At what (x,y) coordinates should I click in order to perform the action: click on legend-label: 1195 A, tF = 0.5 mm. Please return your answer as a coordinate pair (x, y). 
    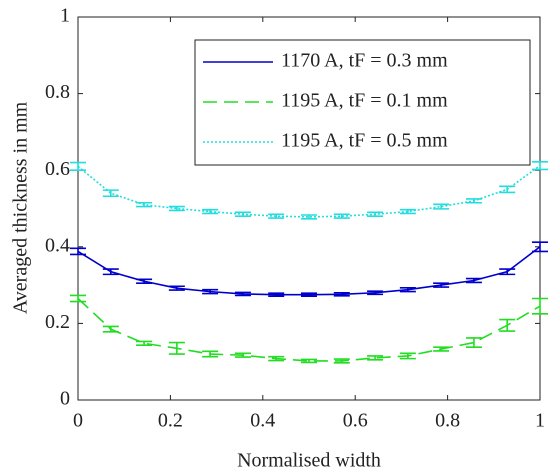
    Looking at the image, I should click on (364, 141).